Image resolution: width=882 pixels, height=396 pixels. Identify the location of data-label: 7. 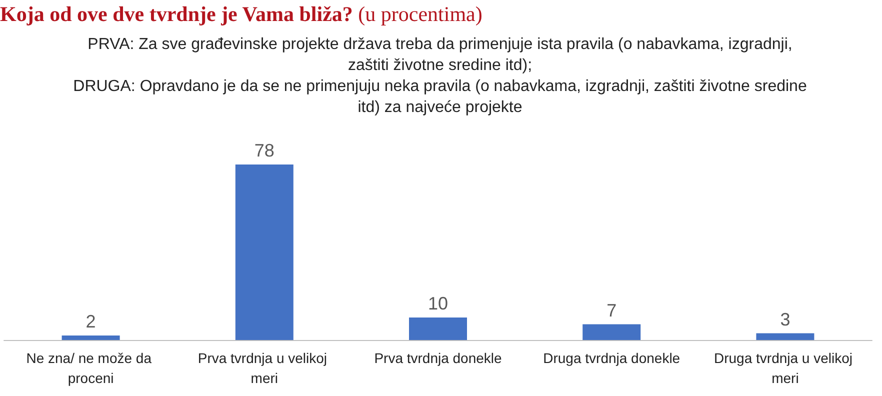
(611, 310).